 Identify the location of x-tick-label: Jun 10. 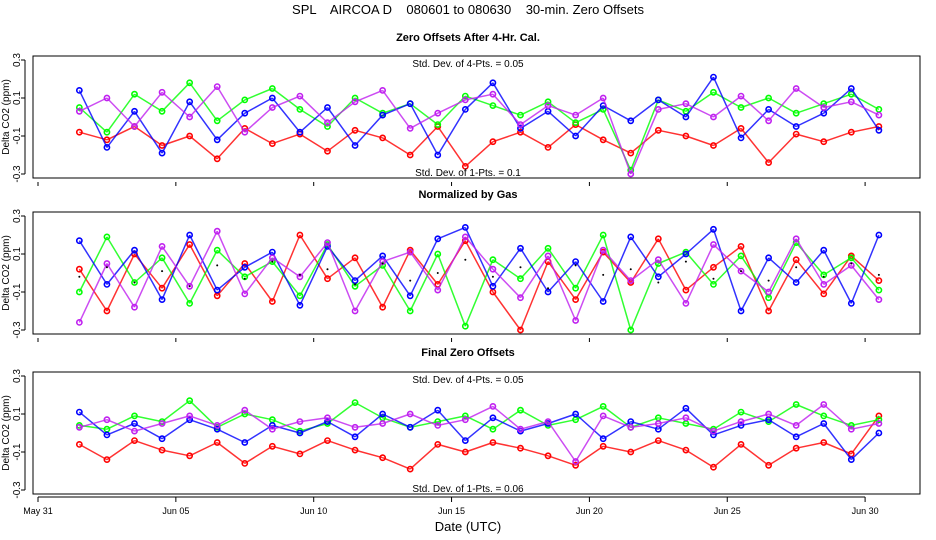
(313, 511).